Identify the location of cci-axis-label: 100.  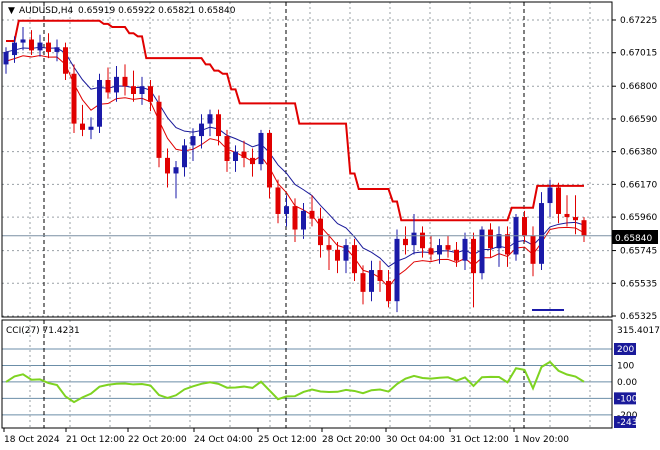
(625, 366).